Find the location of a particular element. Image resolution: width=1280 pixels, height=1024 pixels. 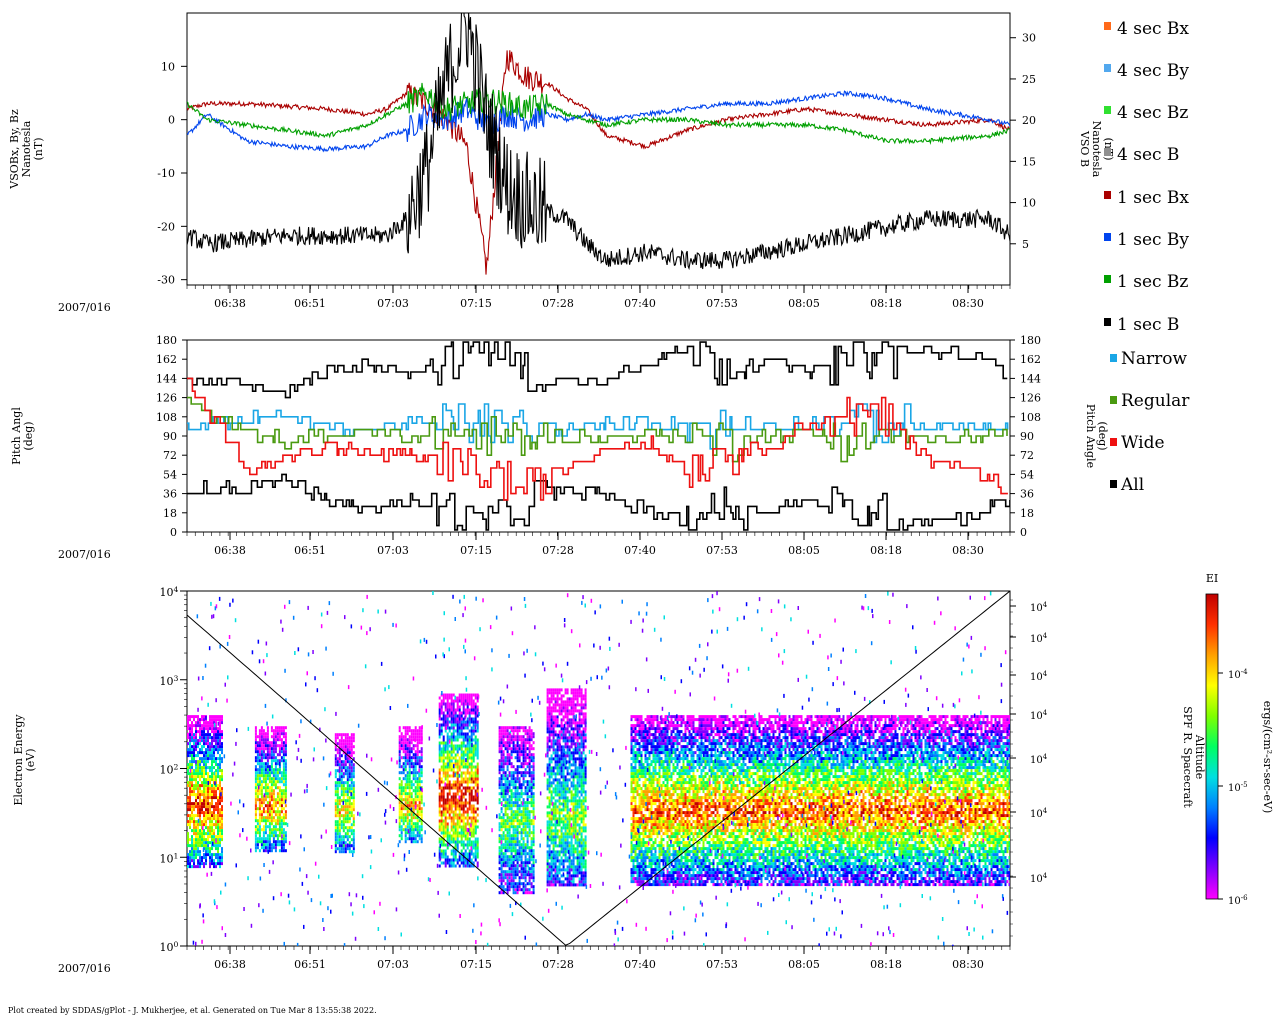

pitch-y2-axis-label: (deg) is located at coordinates (1102, 435).